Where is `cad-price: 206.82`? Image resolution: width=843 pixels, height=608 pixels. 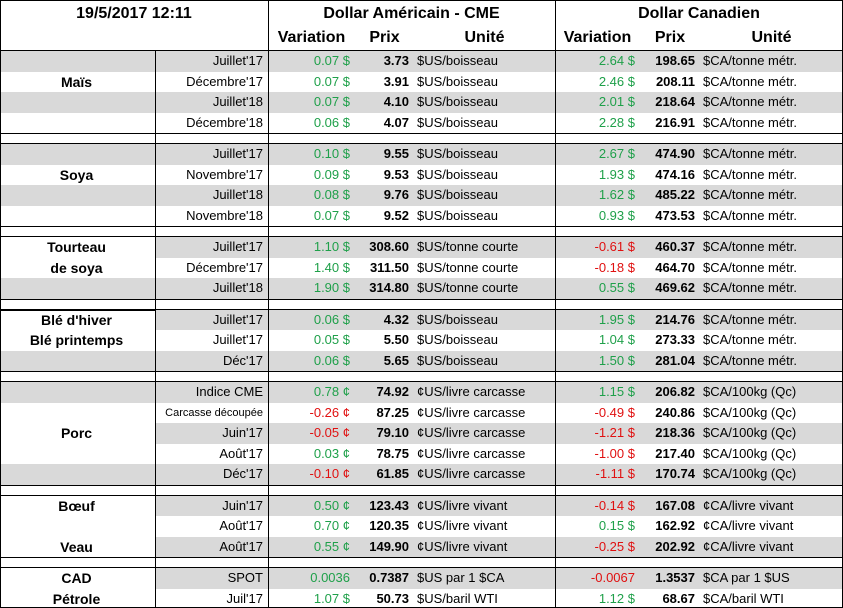
cad-price: 206.82 is located at coordinates (675, 391).